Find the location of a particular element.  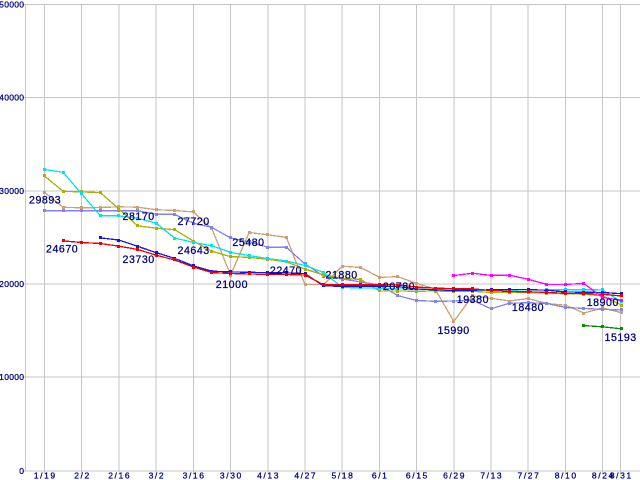

svg-text: 18900 is located at coordinates (603, 303).